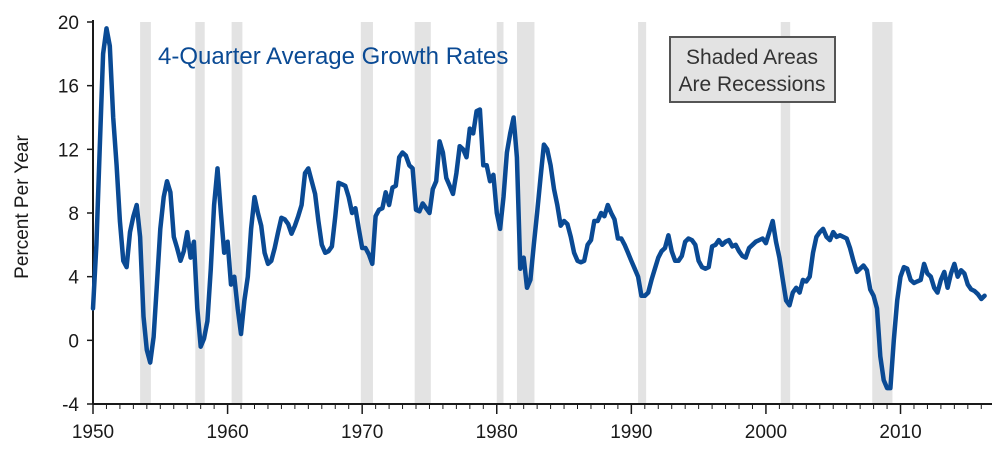  I want to click on x-tick-label: 2000, so click(766, 432).